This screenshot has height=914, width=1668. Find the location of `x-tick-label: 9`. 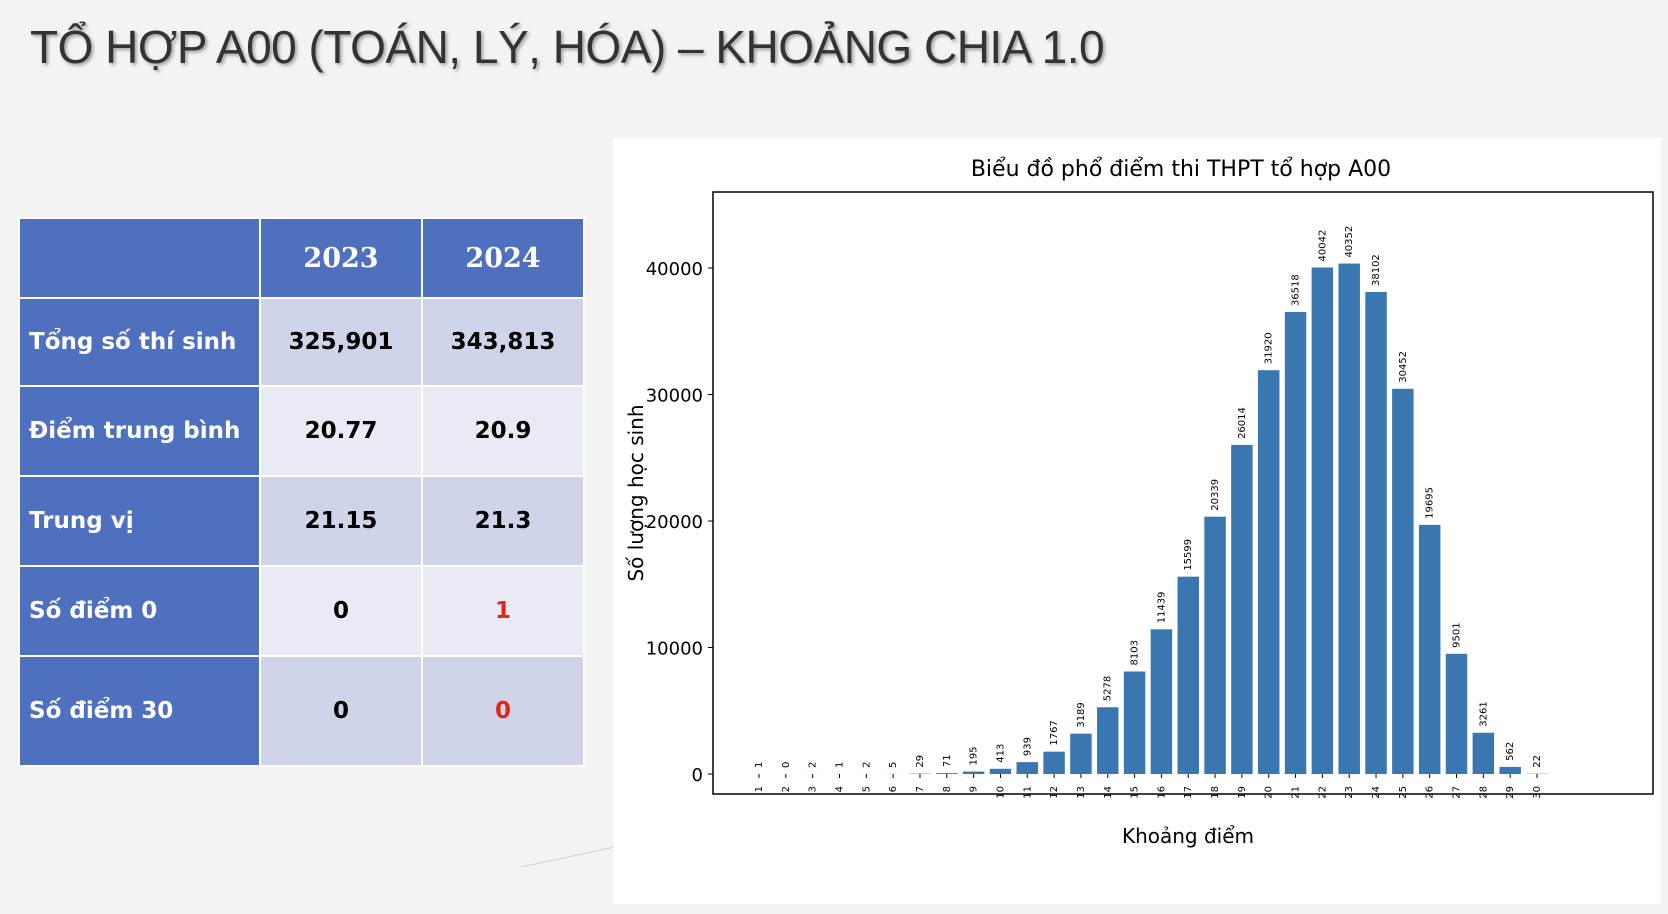

x-tick-label: 9 is located at coordinates (974, 789).